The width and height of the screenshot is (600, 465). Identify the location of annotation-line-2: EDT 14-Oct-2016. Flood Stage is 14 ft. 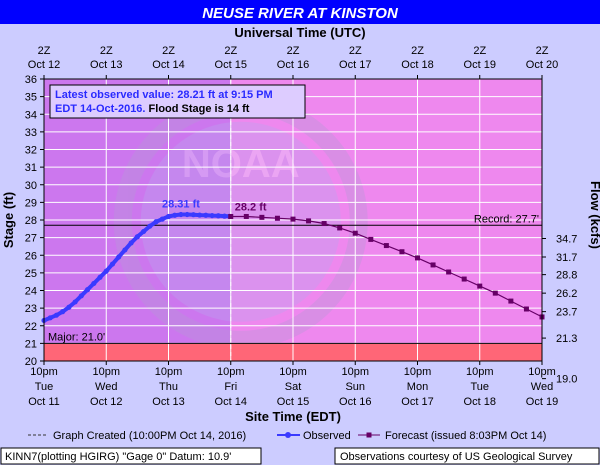
(152, 109).